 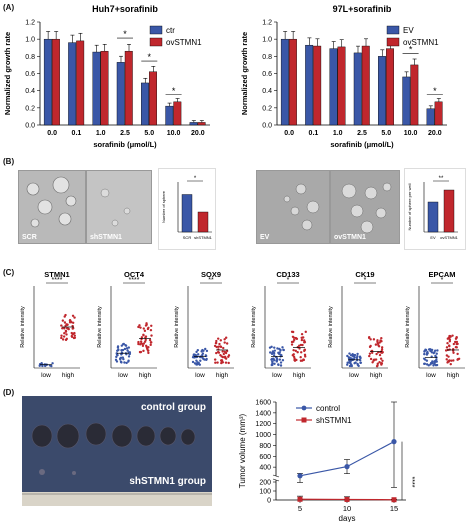 What do you see at coordinates (304, 408) in the screenshot?
I see `legend-marker` at bounding box center [304, 408].